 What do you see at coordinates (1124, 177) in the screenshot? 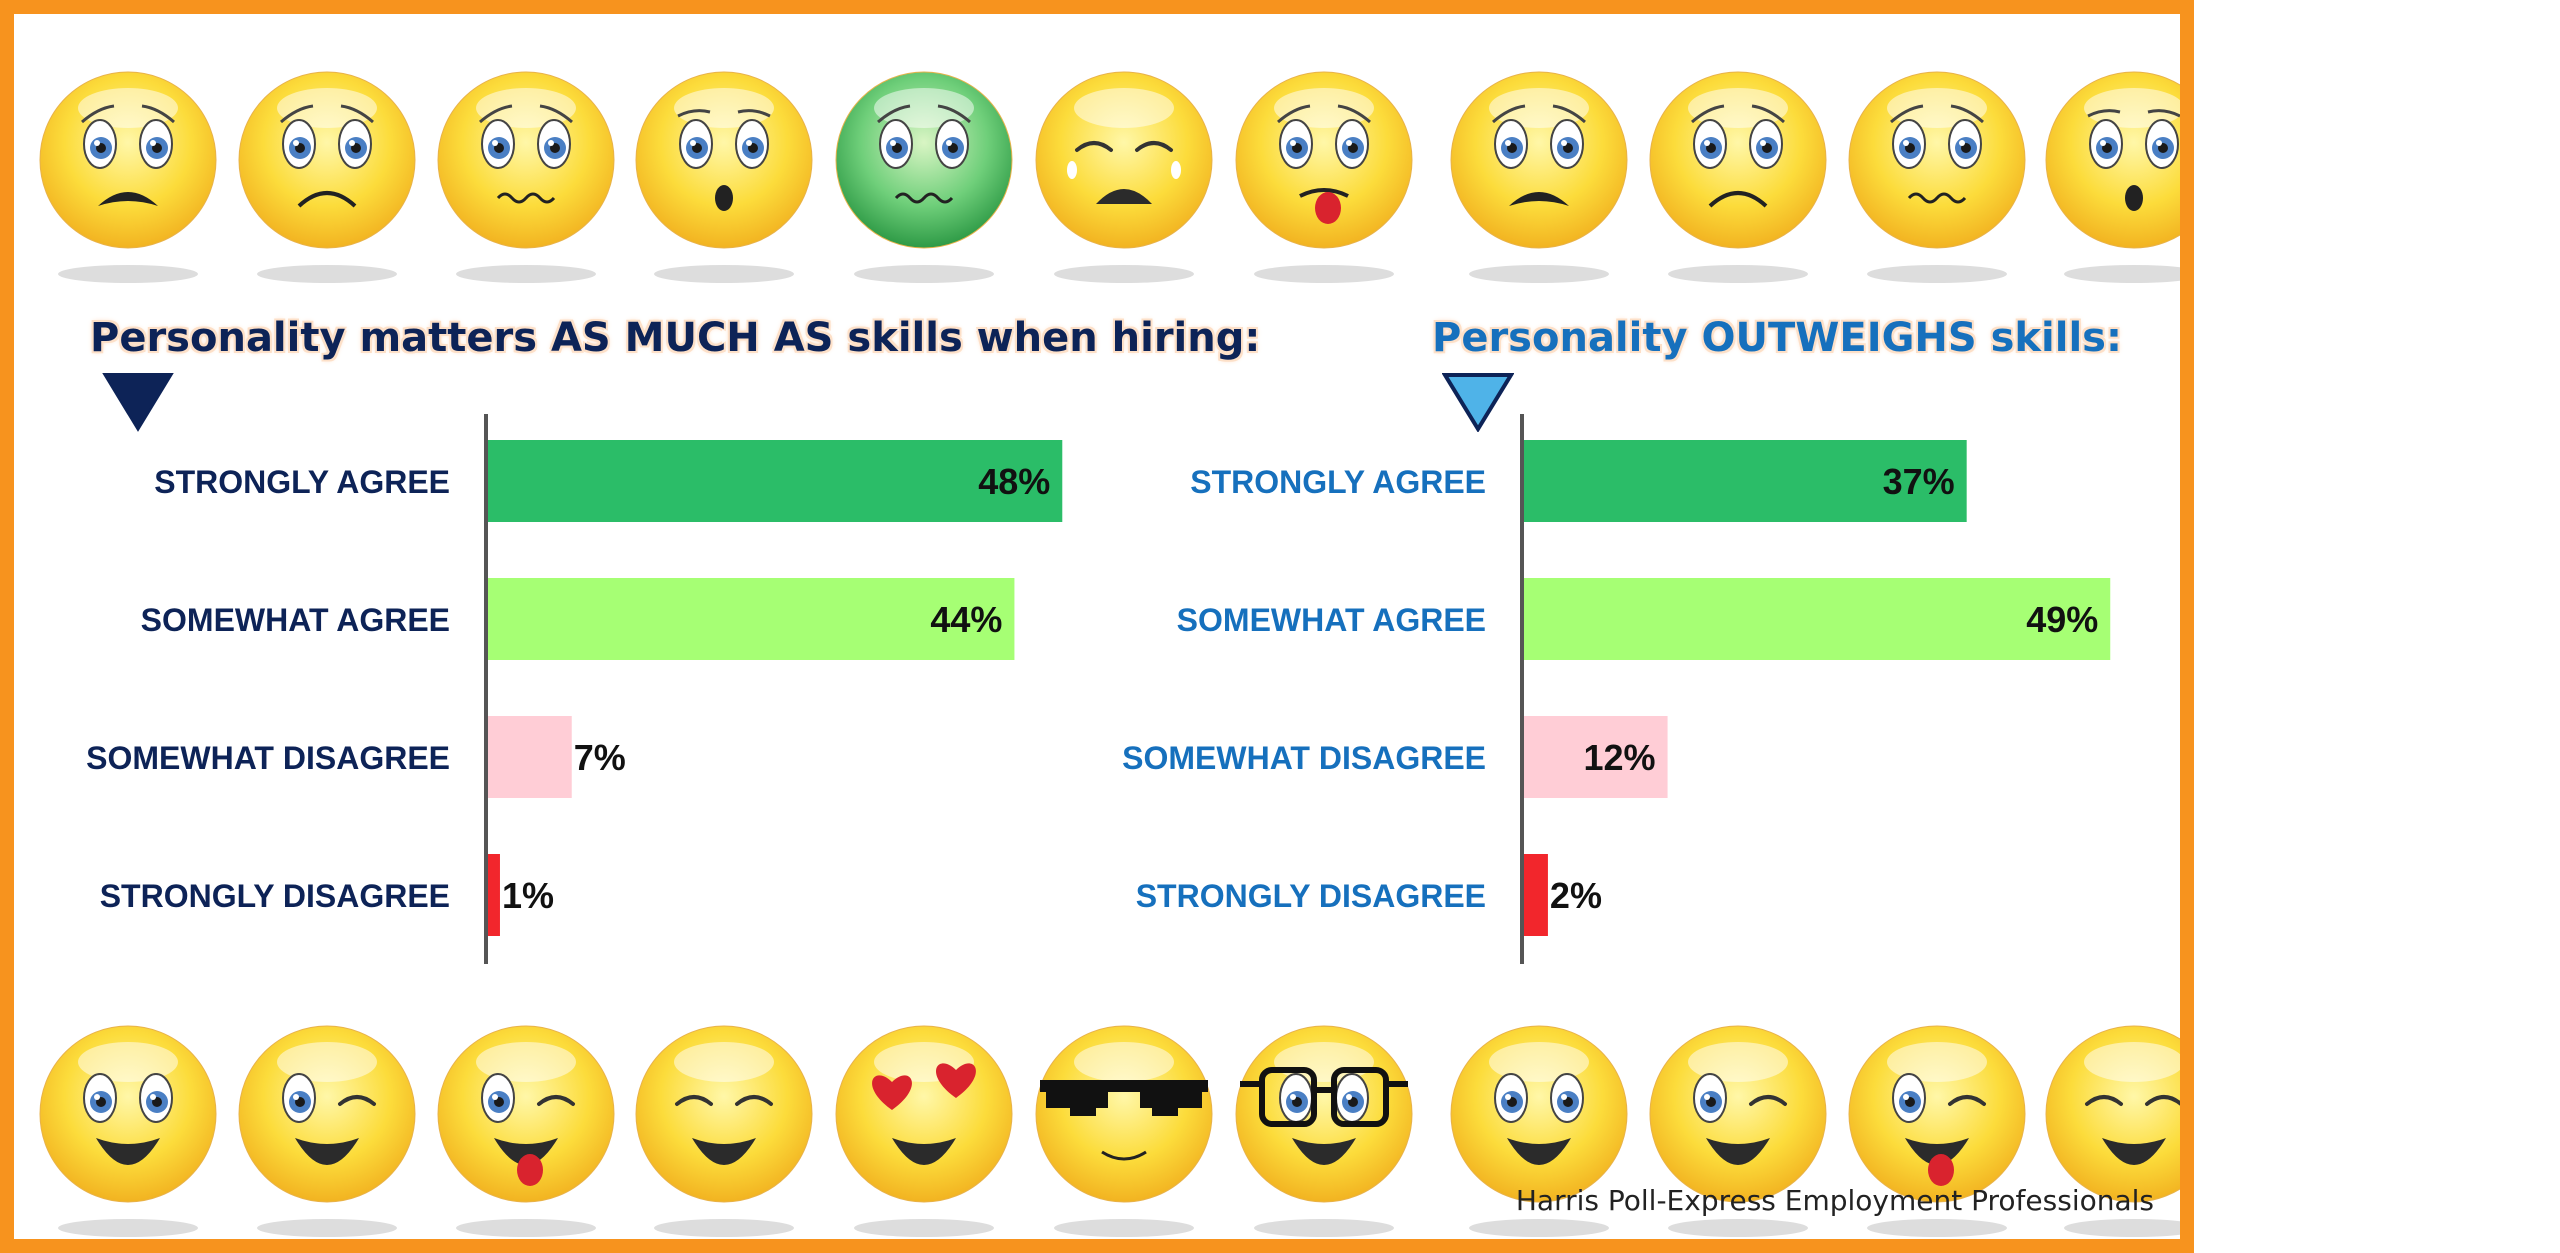
I see `crying-face-icon` at bounding box center [1124, 177].